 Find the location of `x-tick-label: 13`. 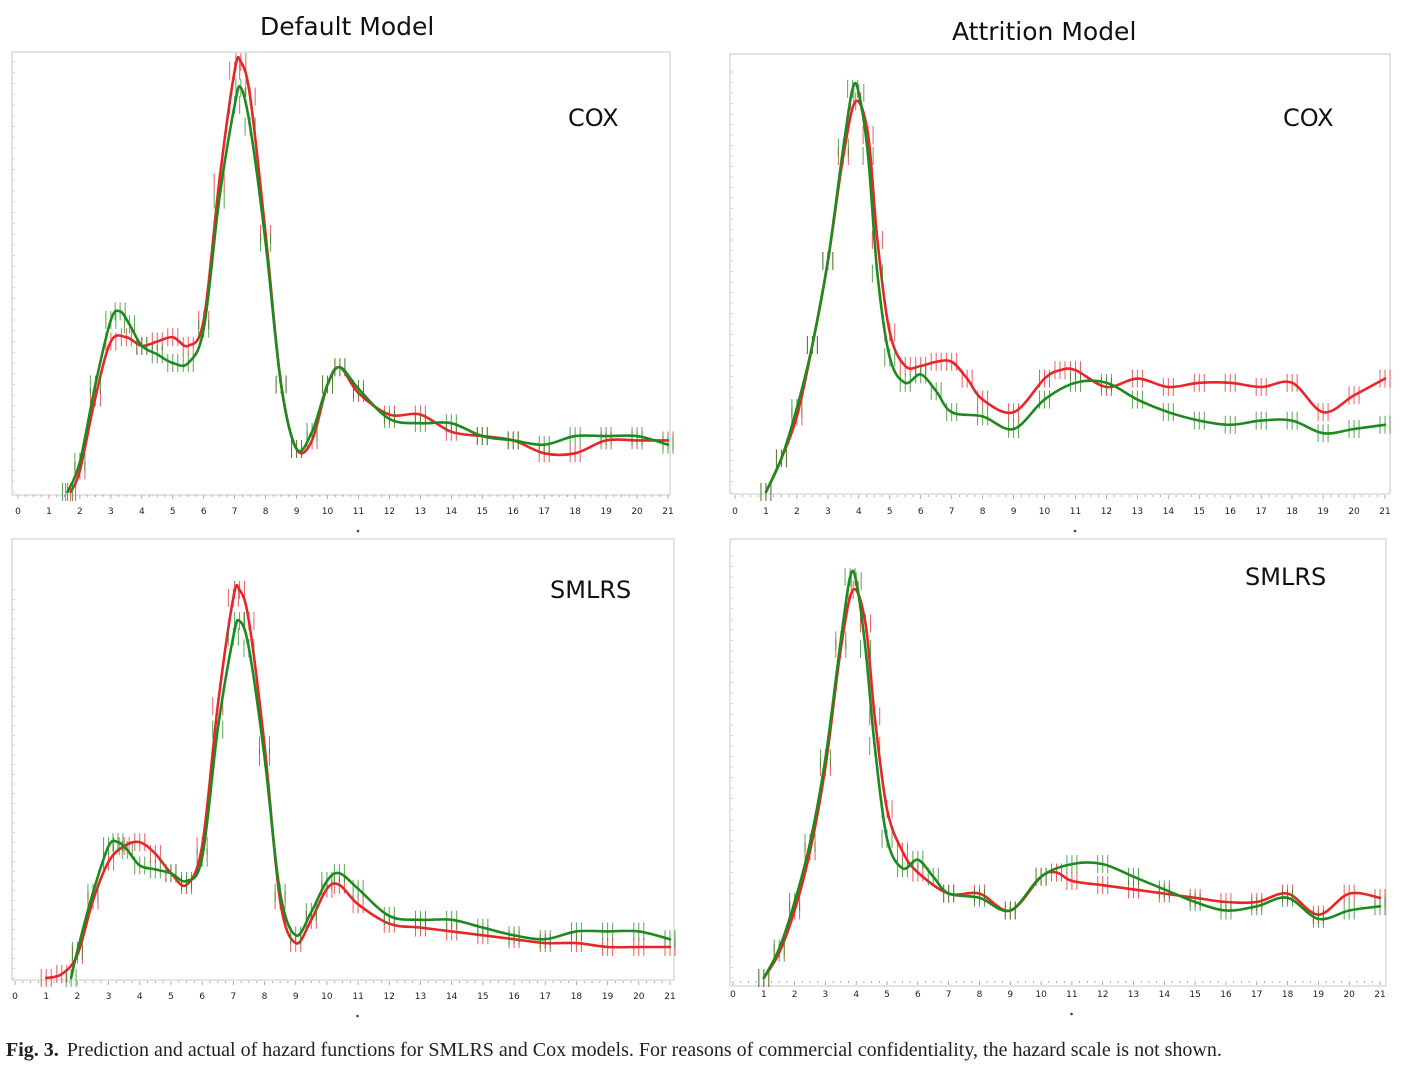

x-tick-label: 13 is located at coordinates (420, 512).